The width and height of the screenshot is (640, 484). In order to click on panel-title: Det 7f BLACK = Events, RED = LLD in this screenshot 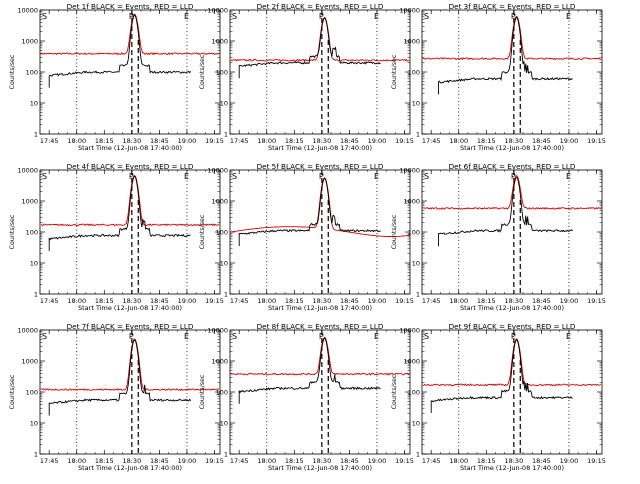, I will do `click(130, 326)`.